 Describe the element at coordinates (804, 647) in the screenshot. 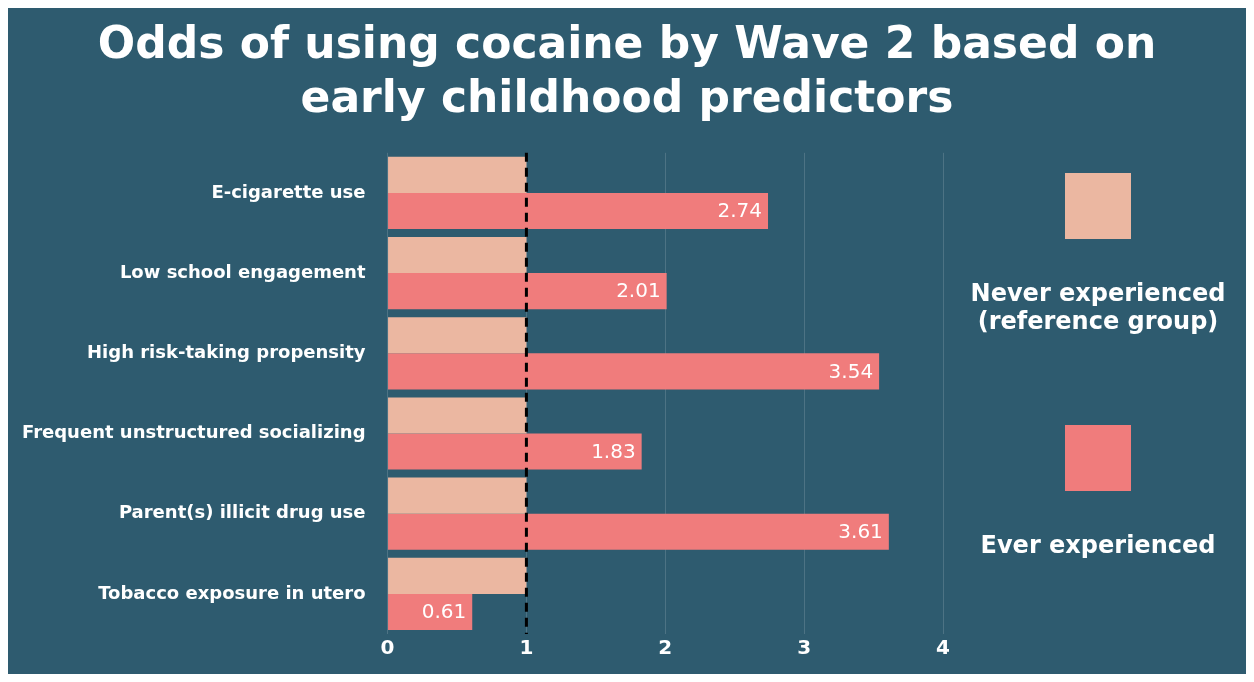

I see `x-tick-label: 3` at that location.